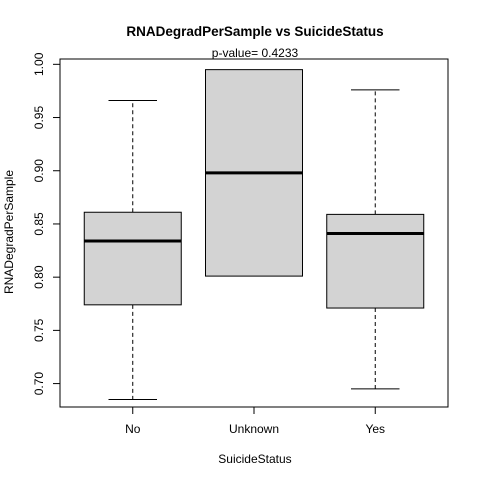  Describe the element at coordinates (132, 258) in the screenshot. I see `box-no` at that location.